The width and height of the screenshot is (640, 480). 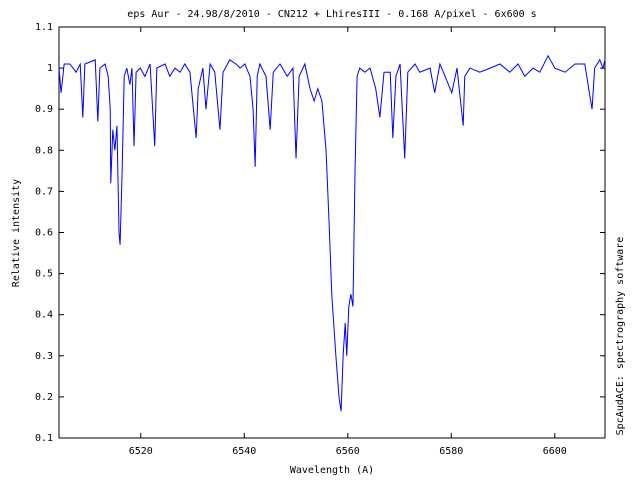 What do you see at coordinates (44, 27) in the screenshot?
I see `y-tick-label: 1.1` at bounding box center [44, 27].